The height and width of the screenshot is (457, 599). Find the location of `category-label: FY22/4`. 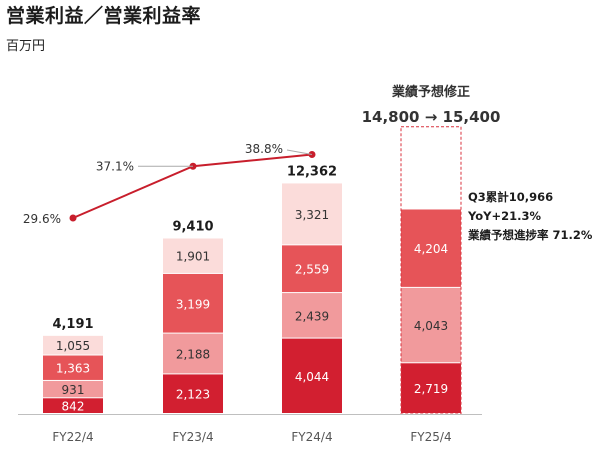

category-label: FY22/4 is located at coordinates (72, 437).